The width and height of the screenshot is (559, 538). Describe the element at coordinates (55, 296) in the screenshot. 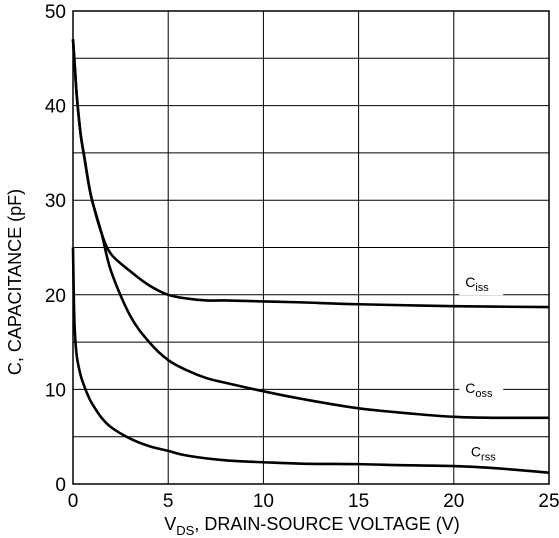

I see `y-tick-label: 20` at that location.